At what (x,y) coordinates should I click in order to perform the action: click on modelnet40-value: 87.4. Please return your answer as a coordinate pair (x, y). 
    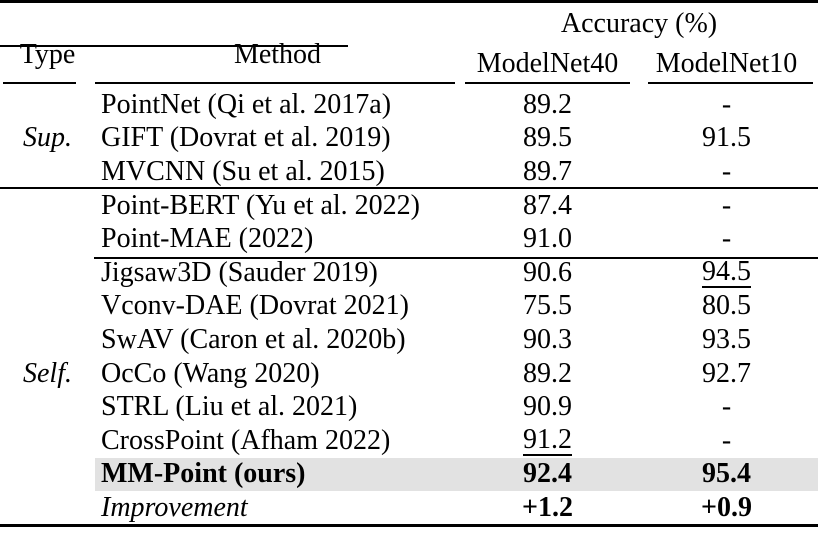
    Looking at the image, I should click on (547, 205).